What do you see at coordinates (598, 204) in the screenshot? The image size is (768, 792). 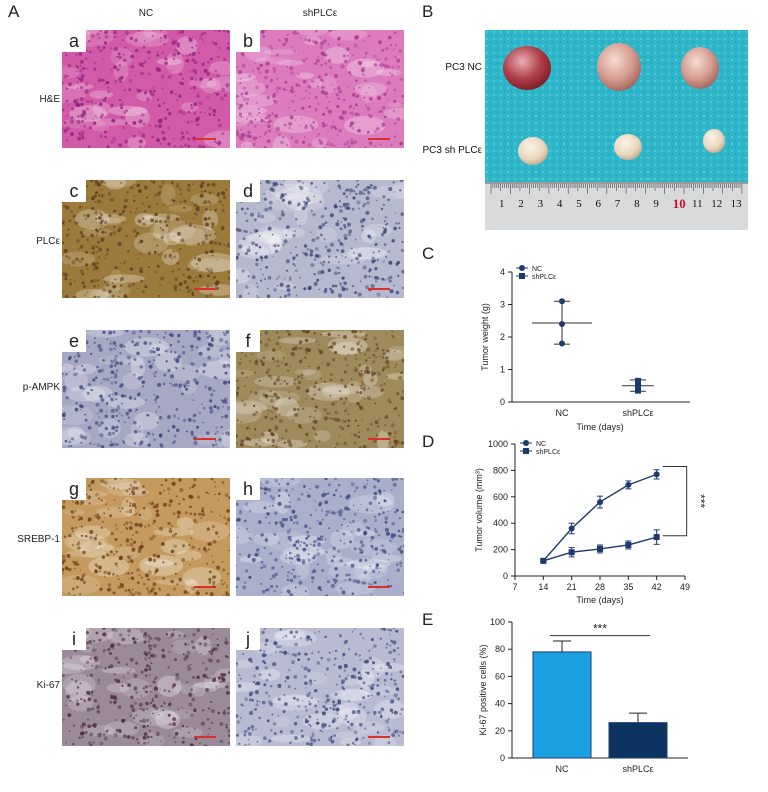 I see `ruler-number: 6` at bounding box center [598, 204].